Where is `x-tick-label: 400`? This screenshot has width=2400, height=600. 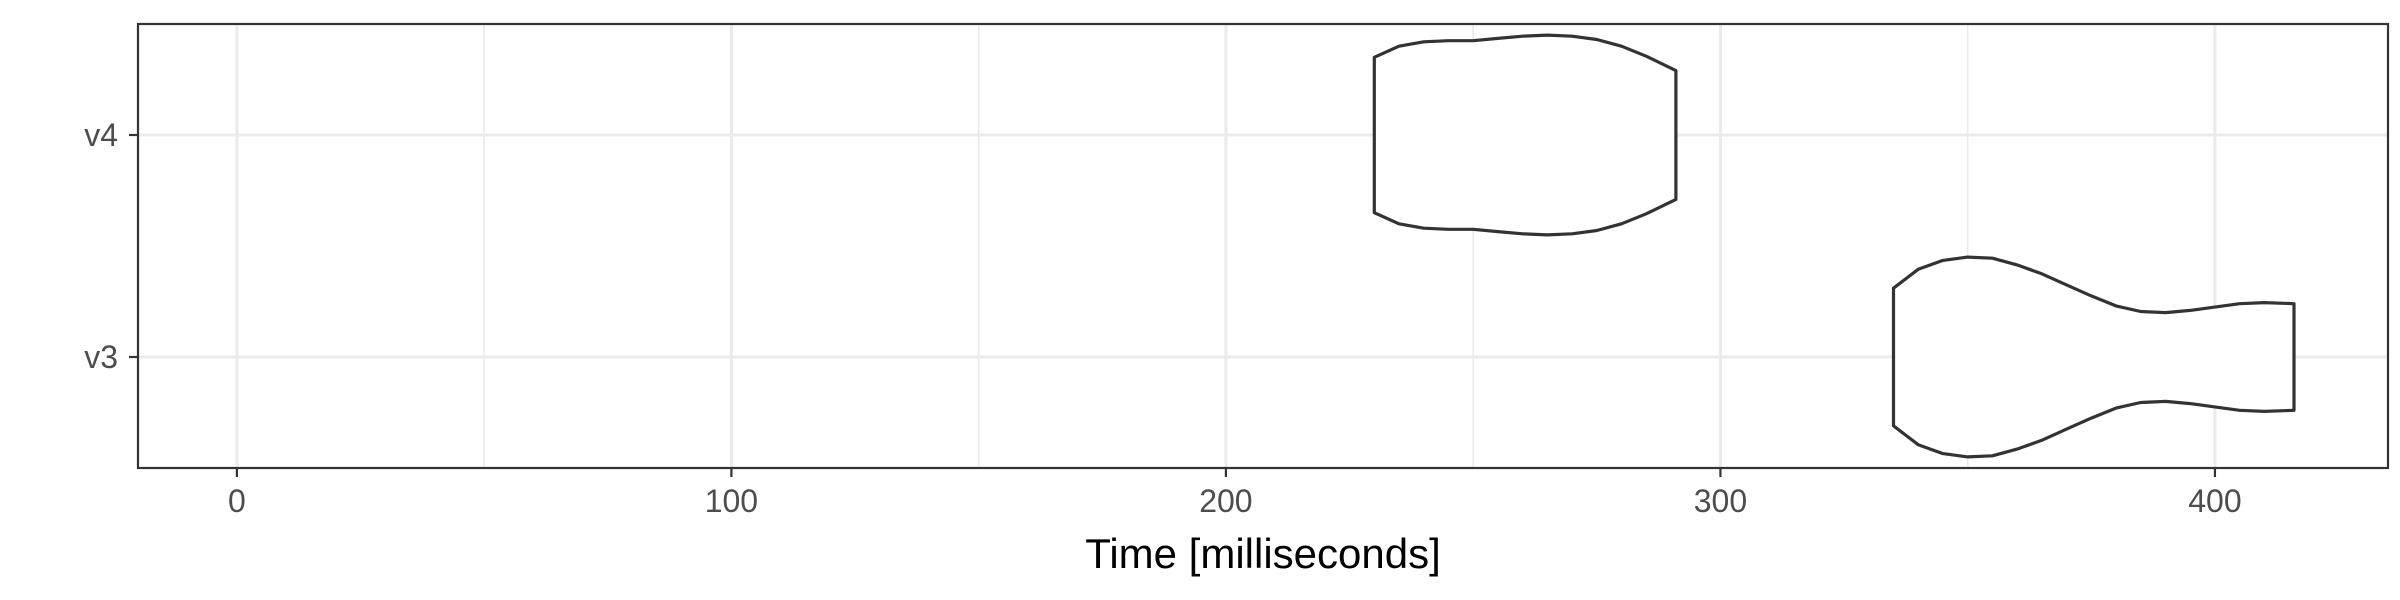 x-tick-label: 400 is located at coordinates (2214, 501).